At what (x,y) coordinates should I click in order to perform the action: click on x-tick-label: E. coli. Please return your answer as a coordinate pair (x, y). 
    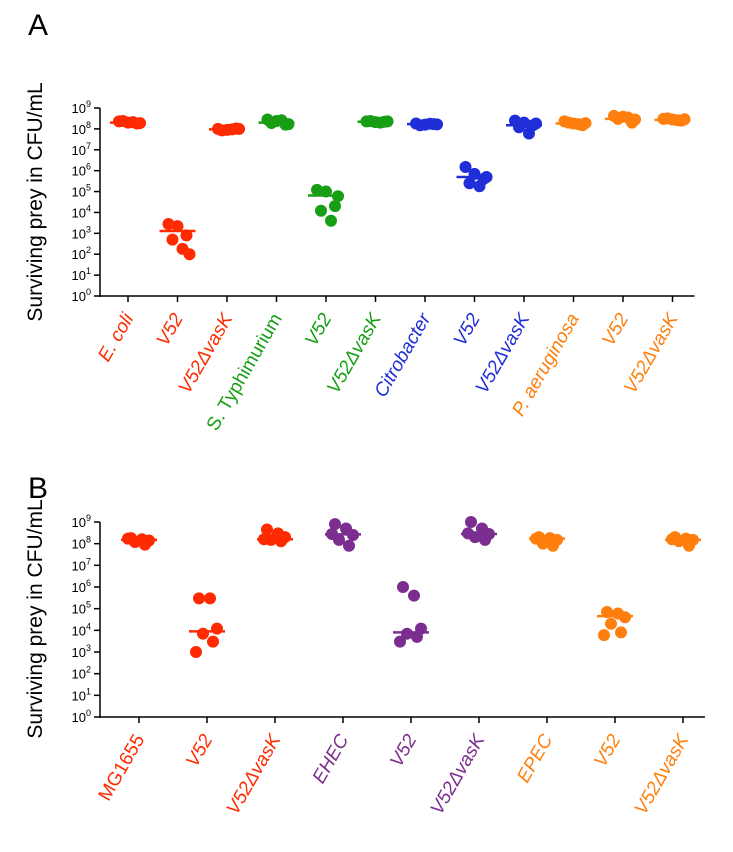
    Looking at the image, I should click on (116, 337).